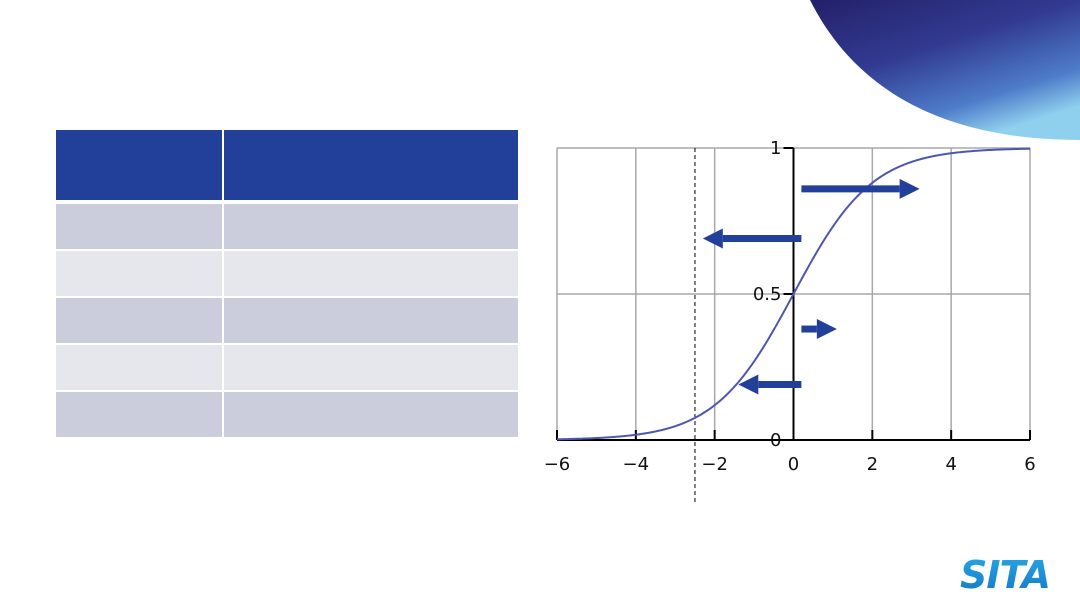 The height and width of the screenshot is (608, 1080). Describe the element at coordinates (872, 464) in the screenshot. I see `x-tick-label: 2` at that location.